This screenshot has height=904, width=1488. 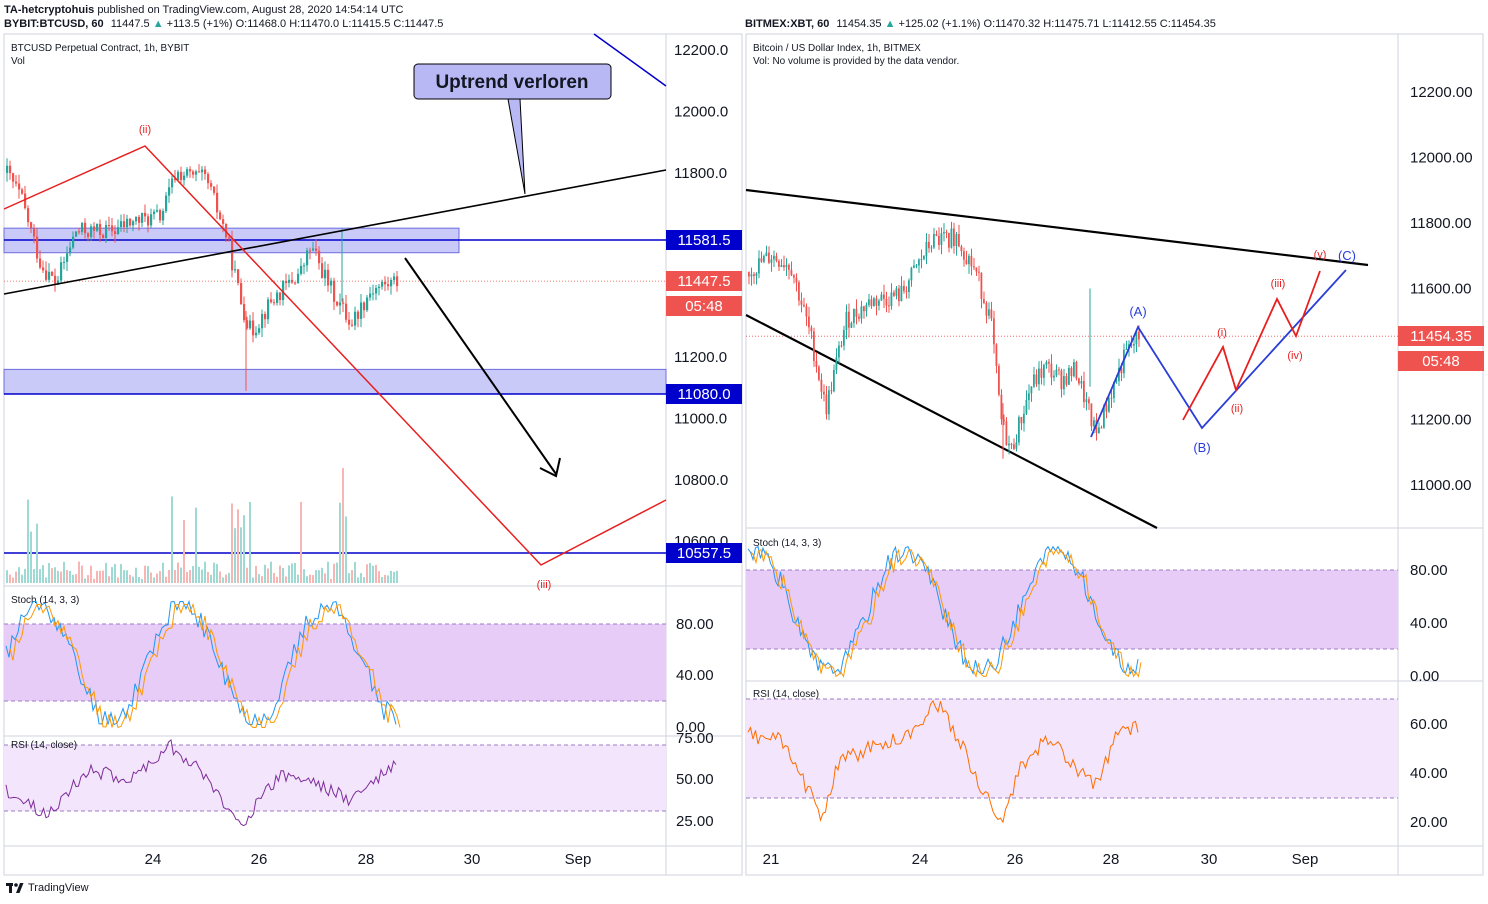 I want to click on left-change-arrow-icon: ▲, so click(x=158, y=24).